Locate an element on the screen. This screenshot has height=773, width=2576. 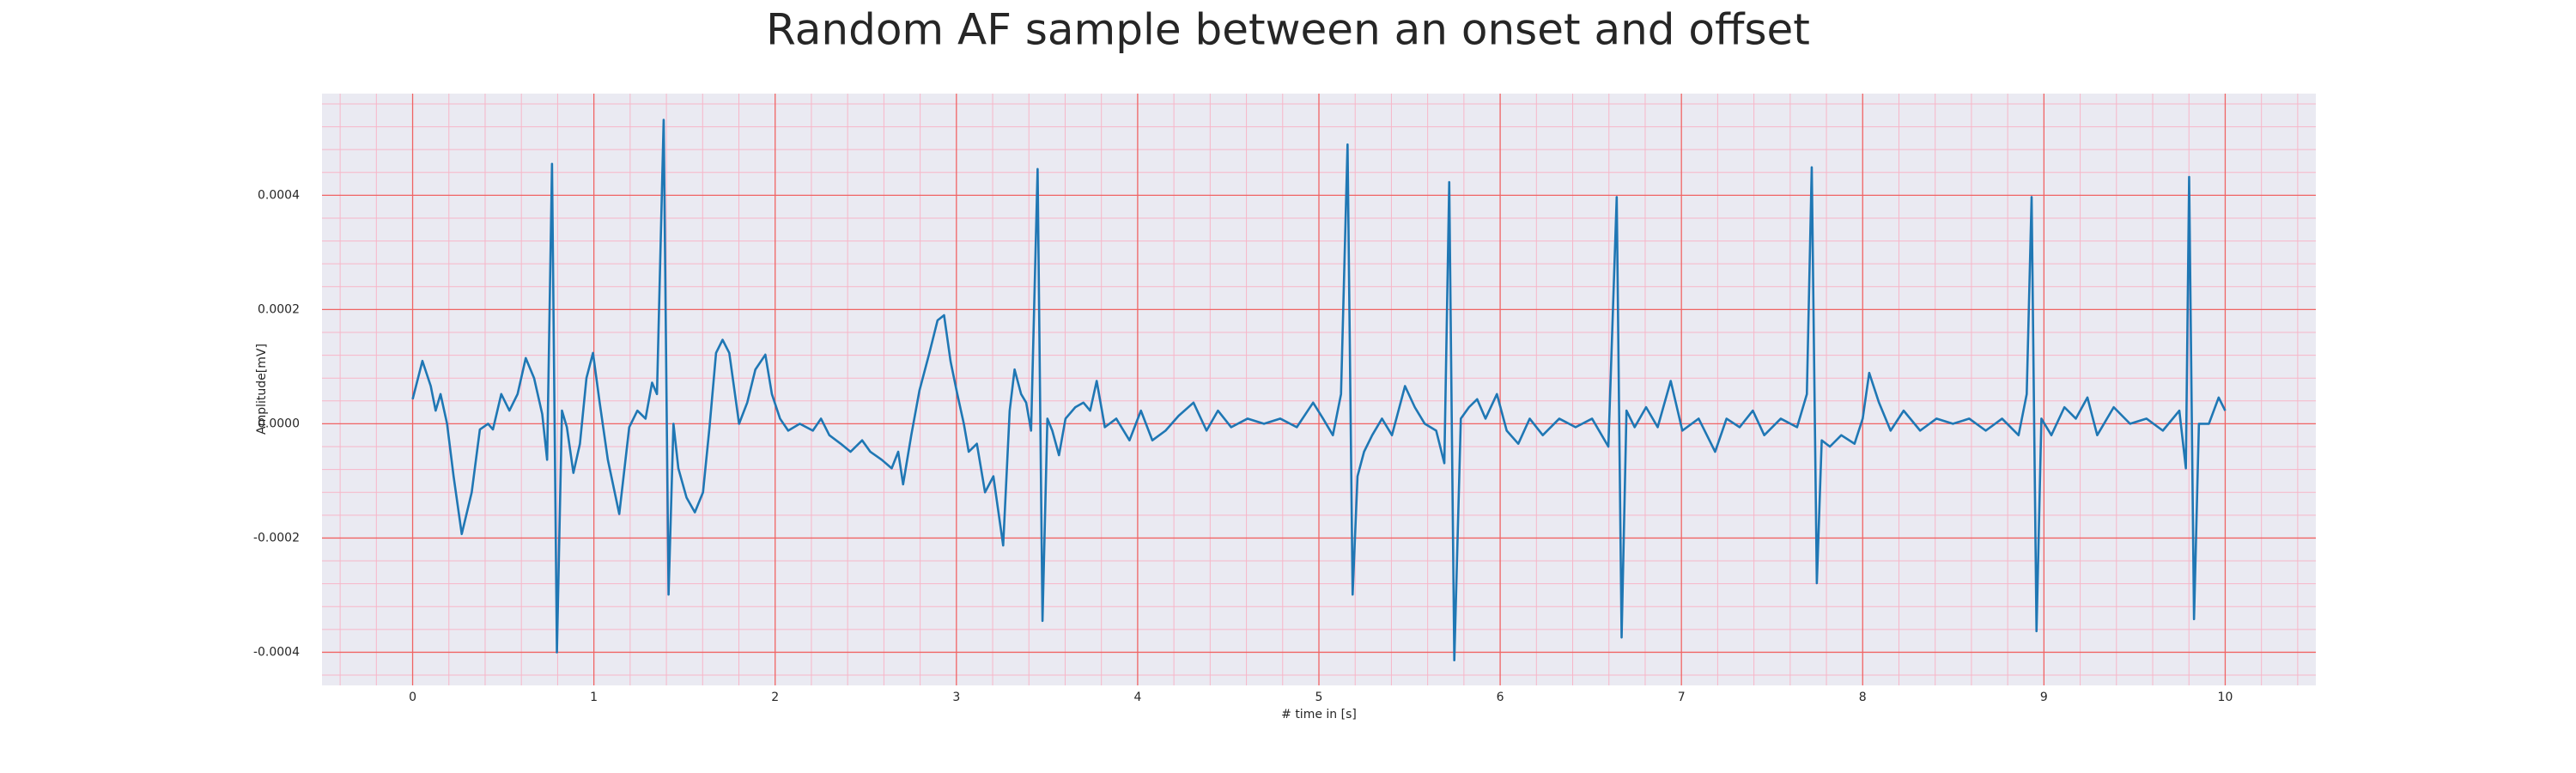
x-tick-label: 6 is located at coordinates (1500, 697).